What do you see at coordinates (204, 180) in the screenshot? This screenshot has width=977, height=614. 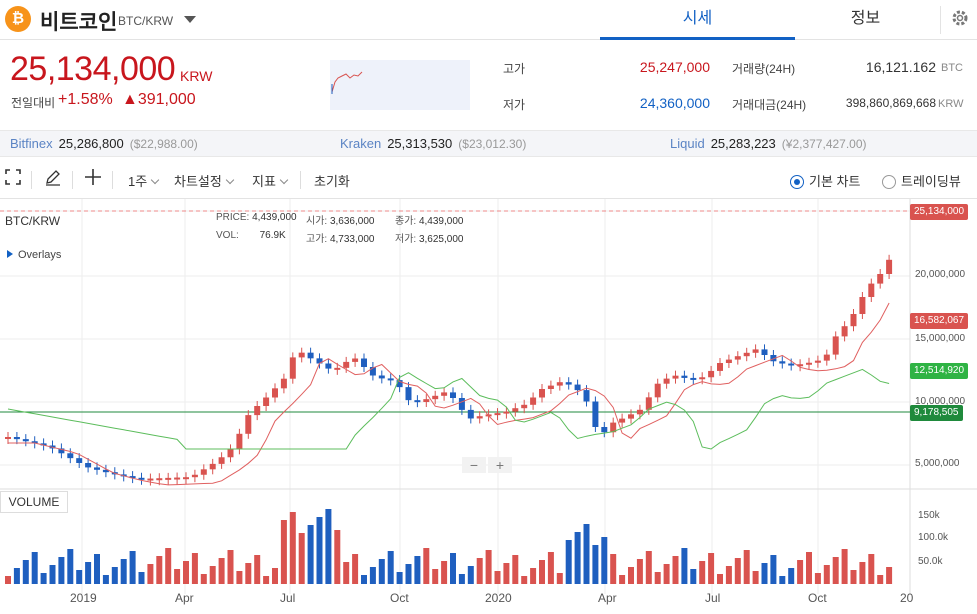 I see `chart-settings-menu: 차트설정` at bounding box center [204, 180].